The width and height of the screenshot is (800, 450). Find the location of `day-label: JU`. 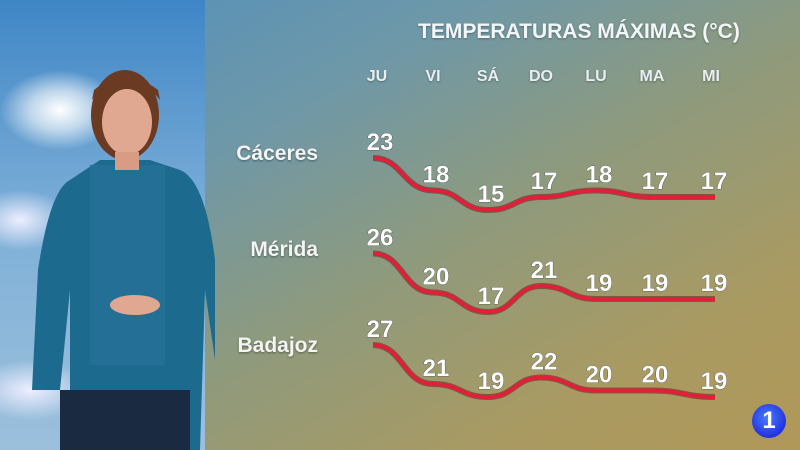

day-label: JU is located at coordinates (377, 76).